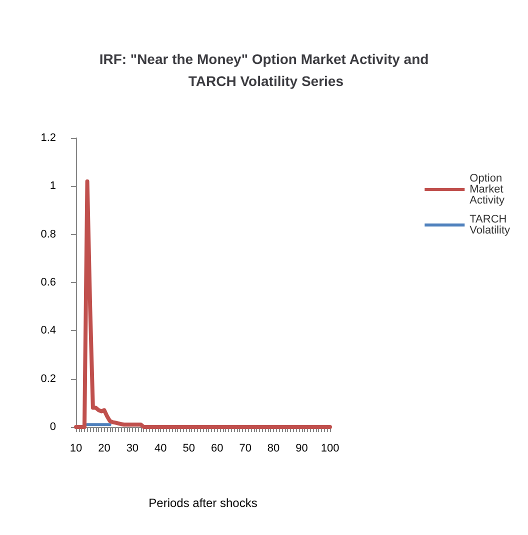 The width and height of the screenshot is (528, 535). Describe the element at coordinates (160, 448) in the screenshot. I see `x-tick-label: 40` at that location.